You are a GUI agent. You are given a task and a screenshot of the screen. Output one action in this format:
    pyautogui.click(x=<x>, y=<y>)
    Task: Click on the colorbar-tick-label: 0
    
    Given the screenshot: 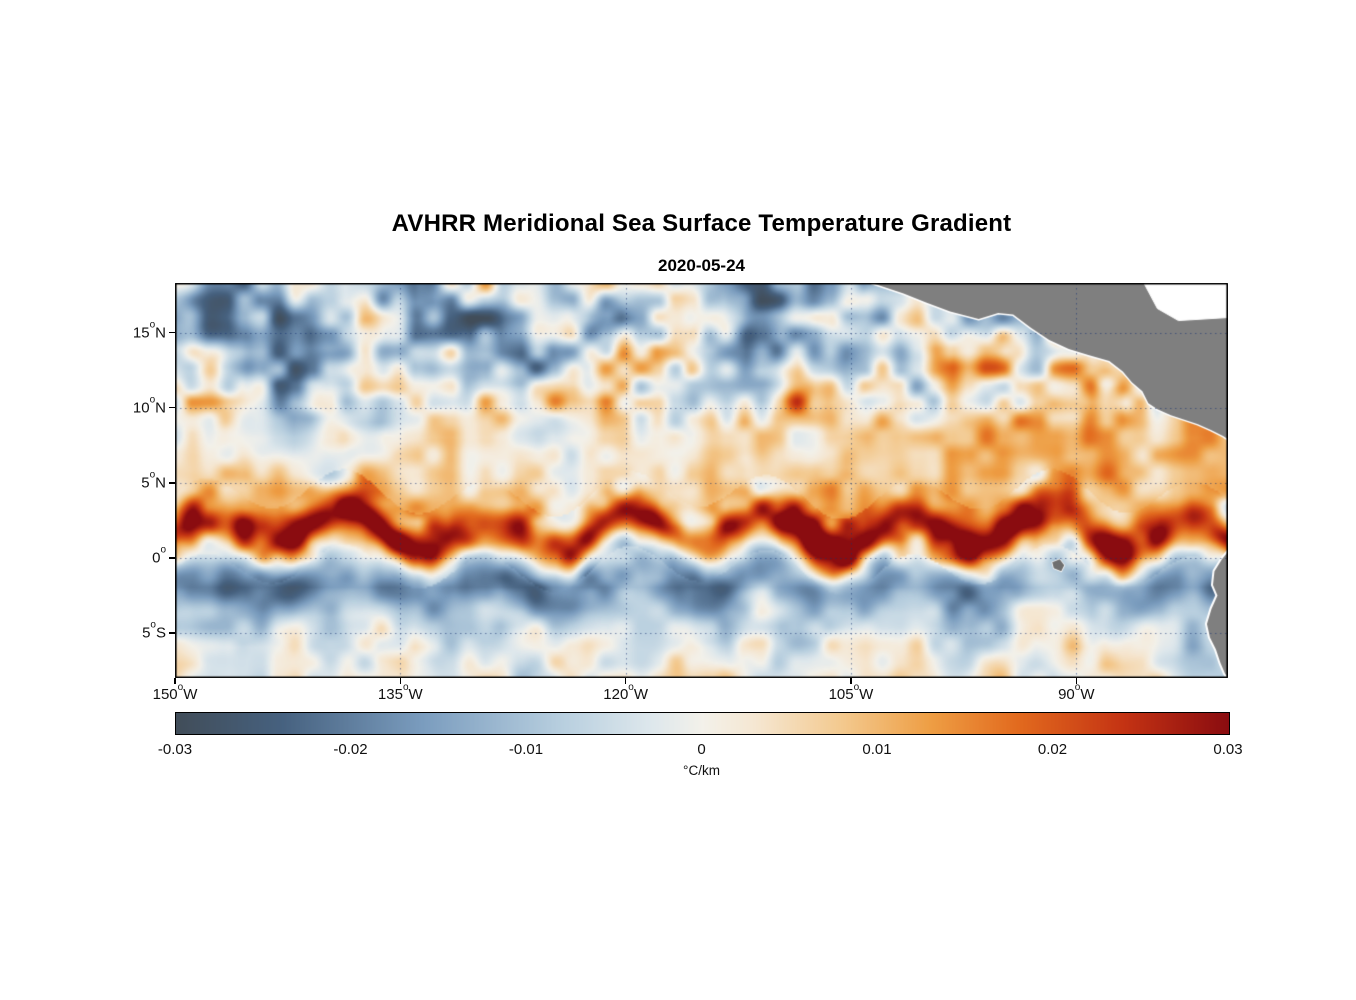 What is the action you would take?
    pyautogui.click(x=701, y=749)
    